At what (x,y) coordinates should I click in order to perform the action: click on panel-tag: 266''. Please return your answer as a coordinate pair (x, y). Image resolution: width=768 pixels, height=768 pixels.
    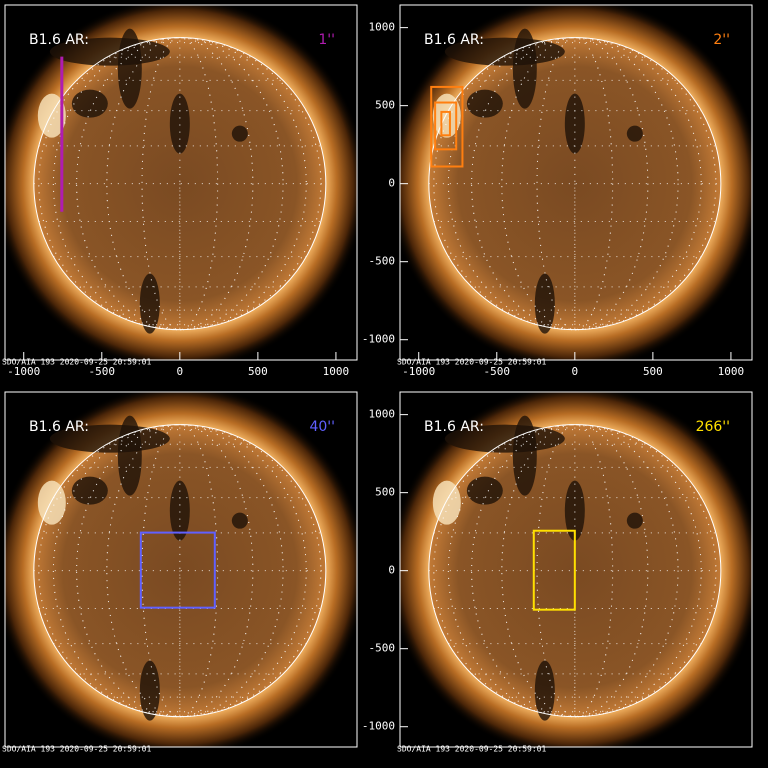
    Looking at the image, I should click on (713, 427).